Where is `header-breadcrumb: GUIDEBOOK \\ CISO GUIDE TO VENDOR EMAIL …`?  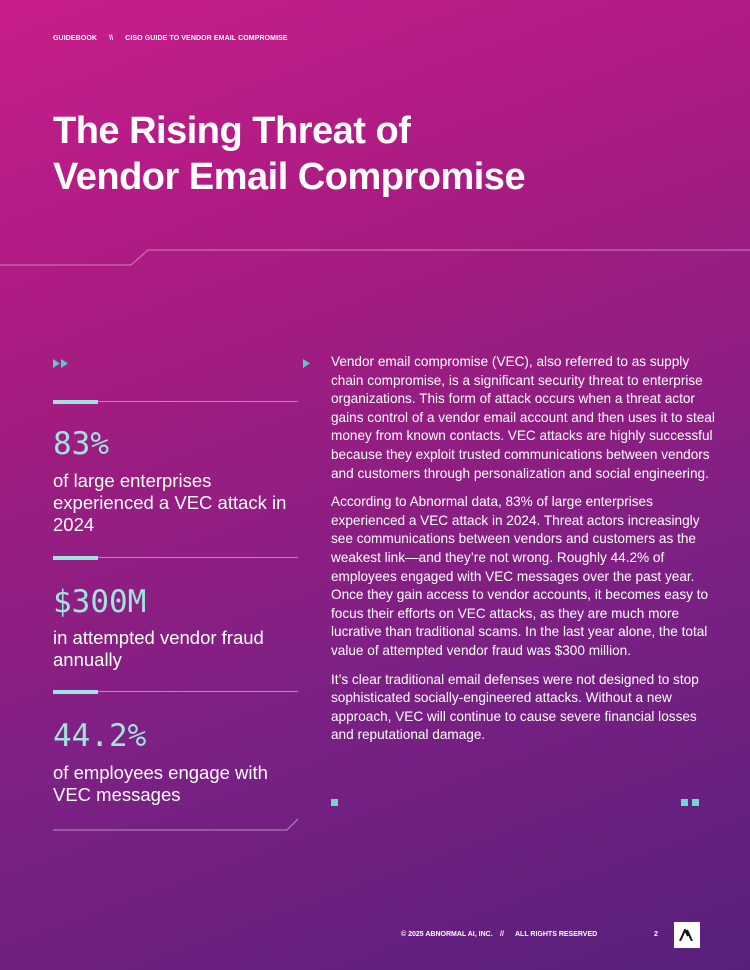
header-breadcrumb: GUIDEBOOK \\ CISO GUIDE TO VENDOR EMAIL … is located at coordinates (170, 38).